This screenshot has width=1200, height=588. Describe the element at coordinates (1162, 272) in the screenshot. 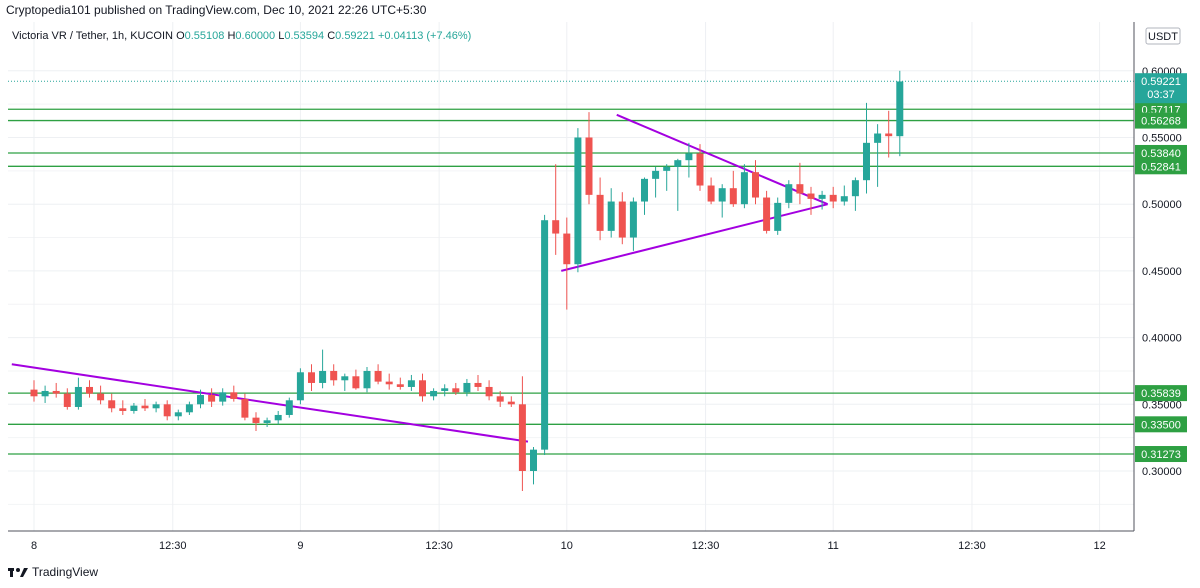

I see `y-tick-label: 0.45000` at that location.